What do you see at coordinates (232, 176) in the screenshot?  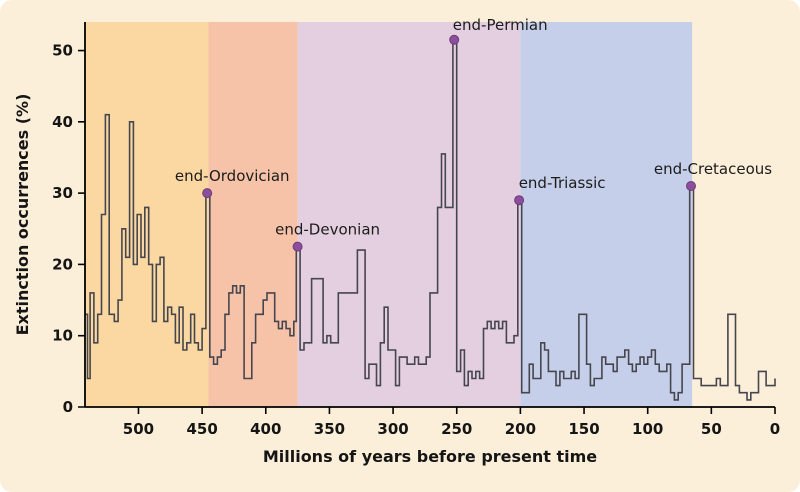 I see `end-ordovician-label: end-Ordovician` at bounding box center [232, 176].